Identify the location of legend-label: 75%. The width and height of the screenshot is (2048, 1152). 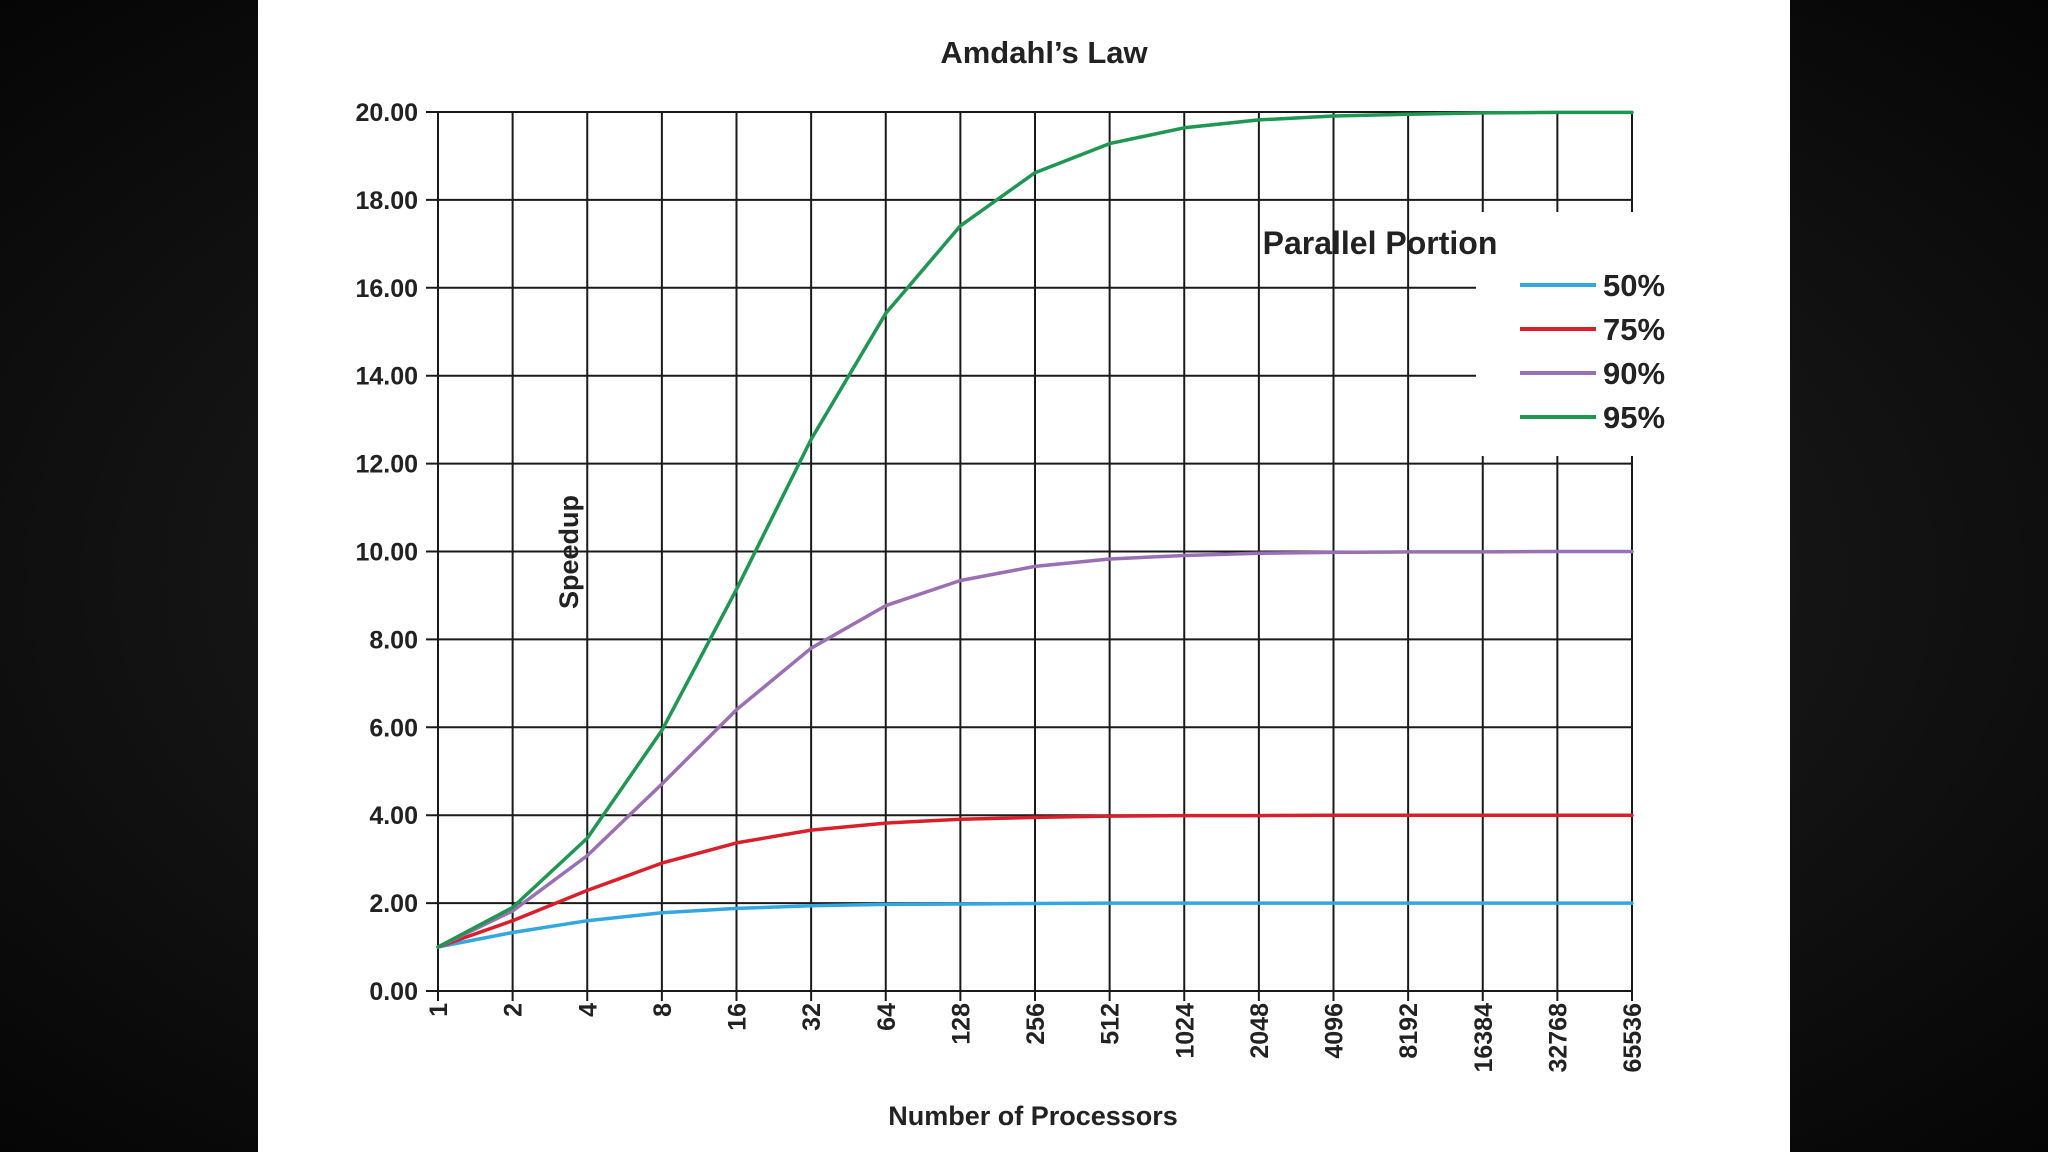
(1634, 329).